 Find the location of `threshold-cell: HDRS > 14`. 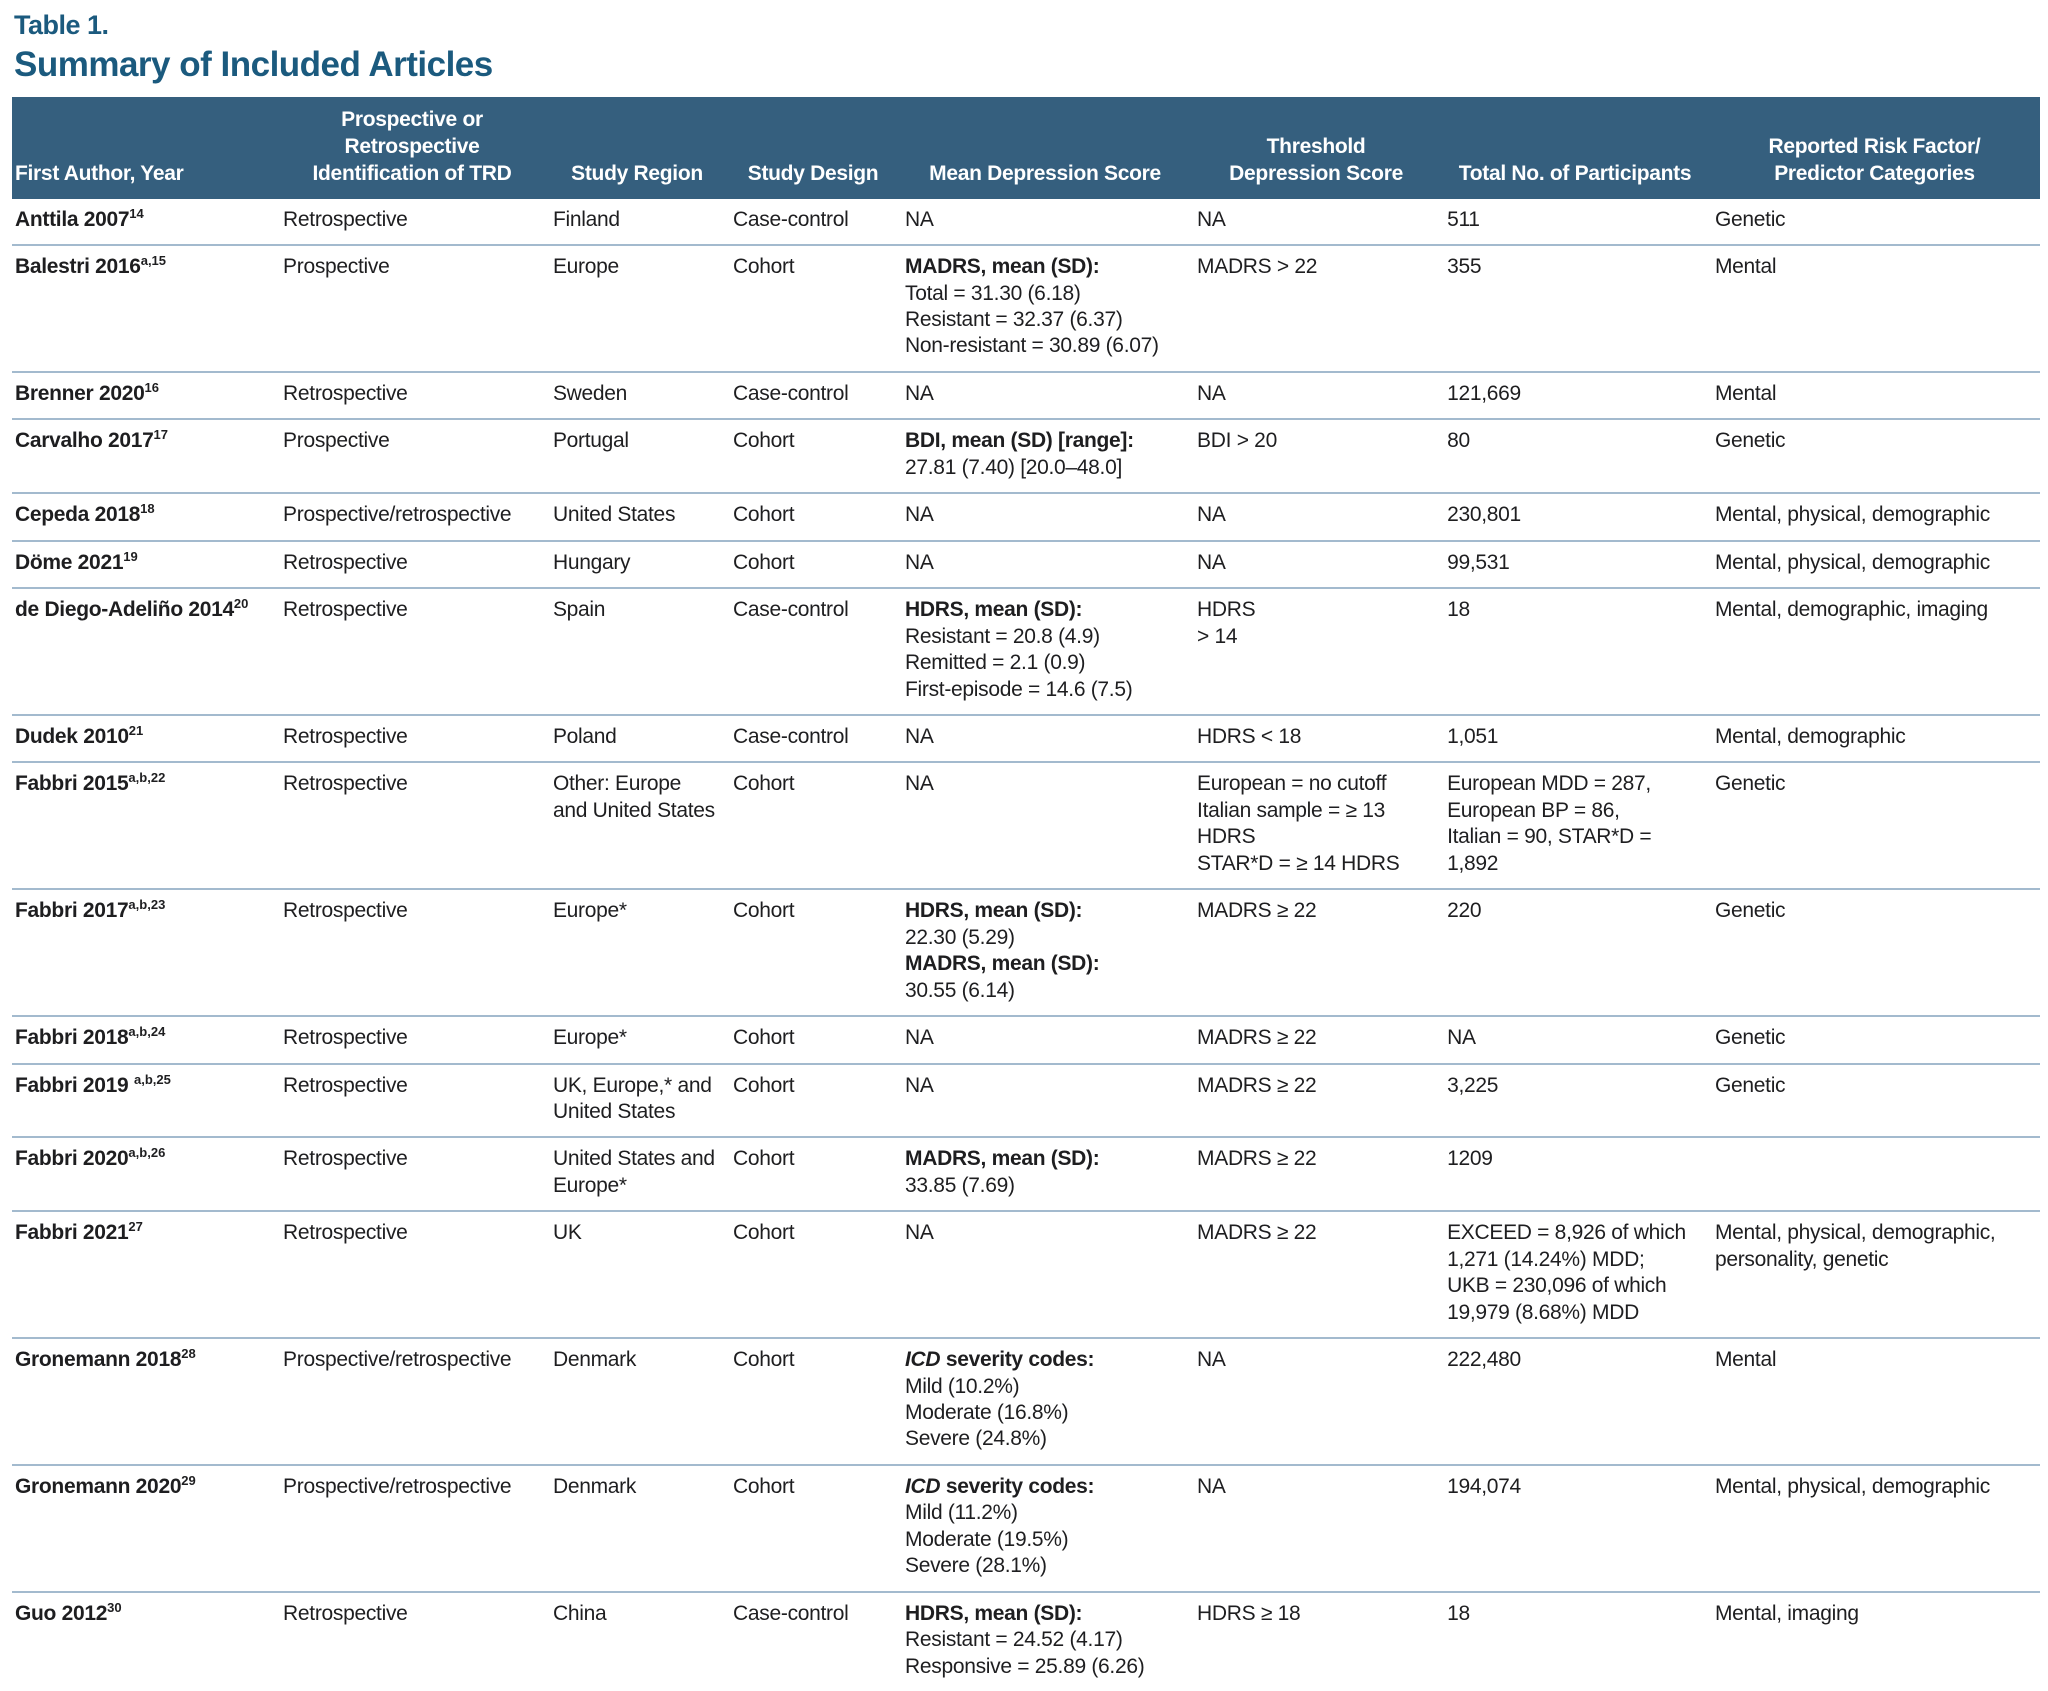

threshold-cell: HDRS > 14 is located at coordinates (1316, 652).